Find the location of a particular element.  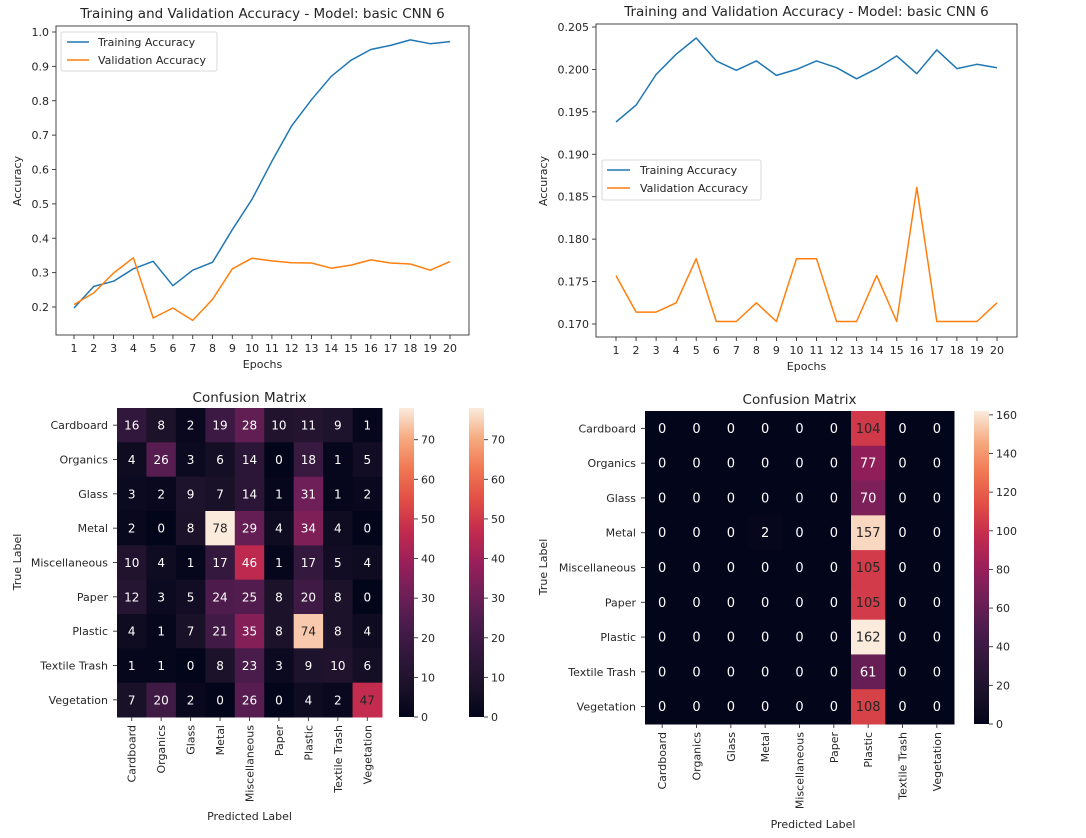

colorbars: 0 10 20 30 40 50 60 70 0 10 20 30 40 50 60 70 is located at coordinates (452, 566).